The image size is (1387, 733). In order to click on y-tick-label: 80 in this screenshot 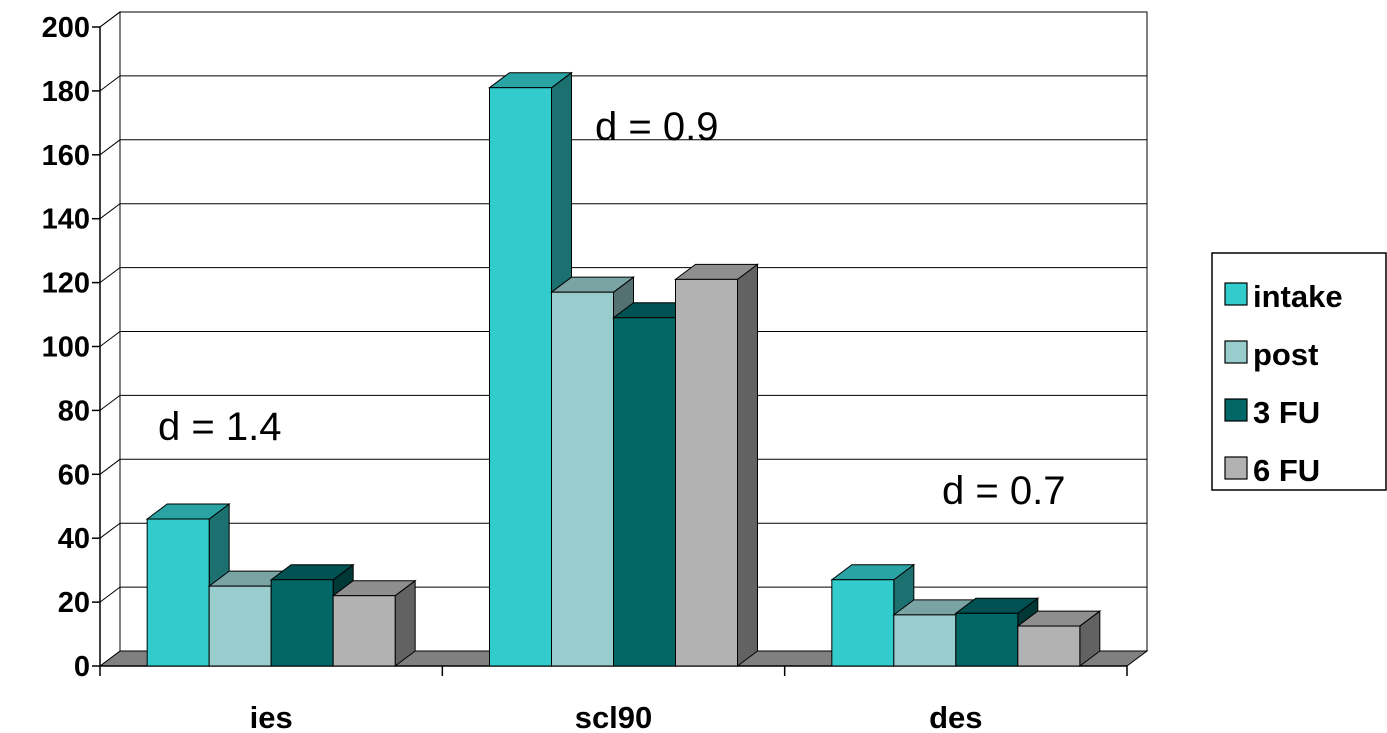, I will do `click(74, 411)`.